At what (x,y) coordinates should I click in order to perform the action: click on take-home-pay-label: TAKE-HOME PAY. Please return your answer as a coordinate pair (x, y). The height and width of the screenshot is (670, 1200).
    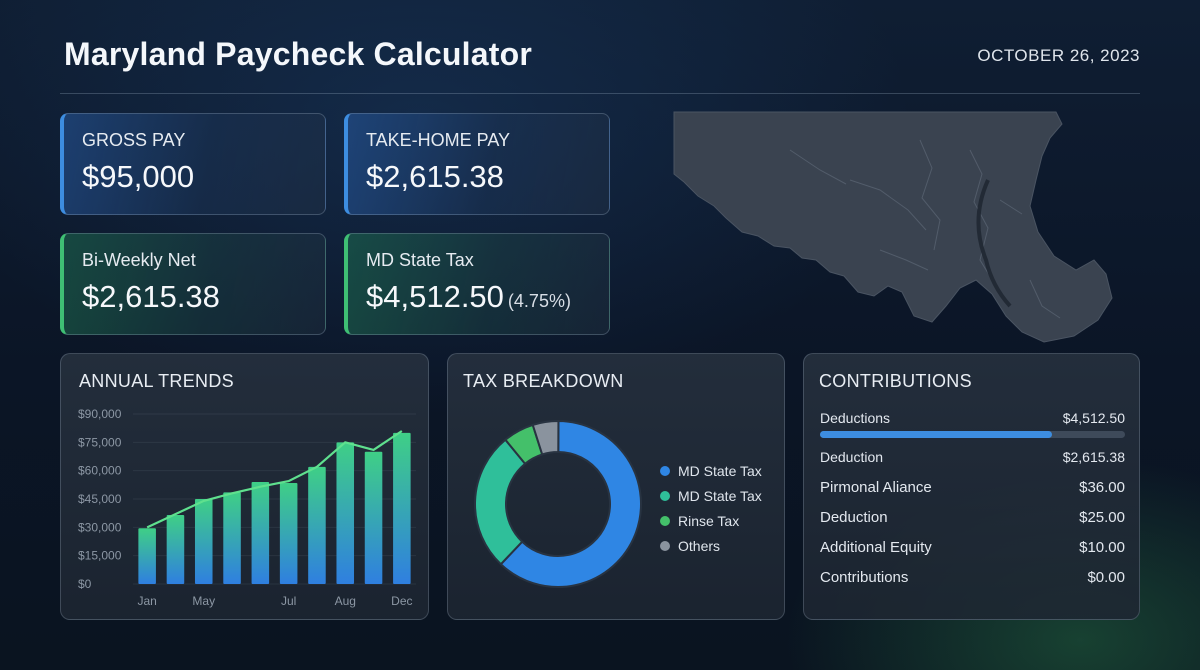
    Looking at the image, I should click on (438, 140).